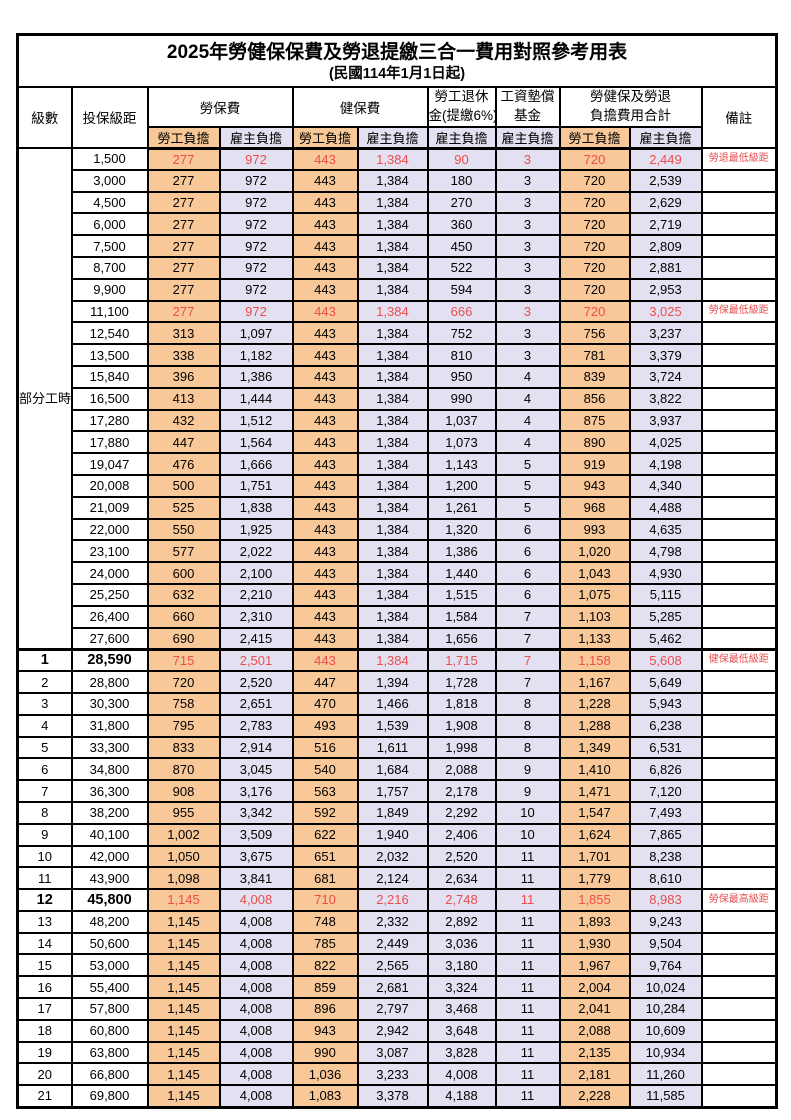 Image resolution: width=791 pixels, height=1120 pixels. Describe the element at coordinates (594, 420) in the screenshot. I see `total-employee-cell: 875` at that location.